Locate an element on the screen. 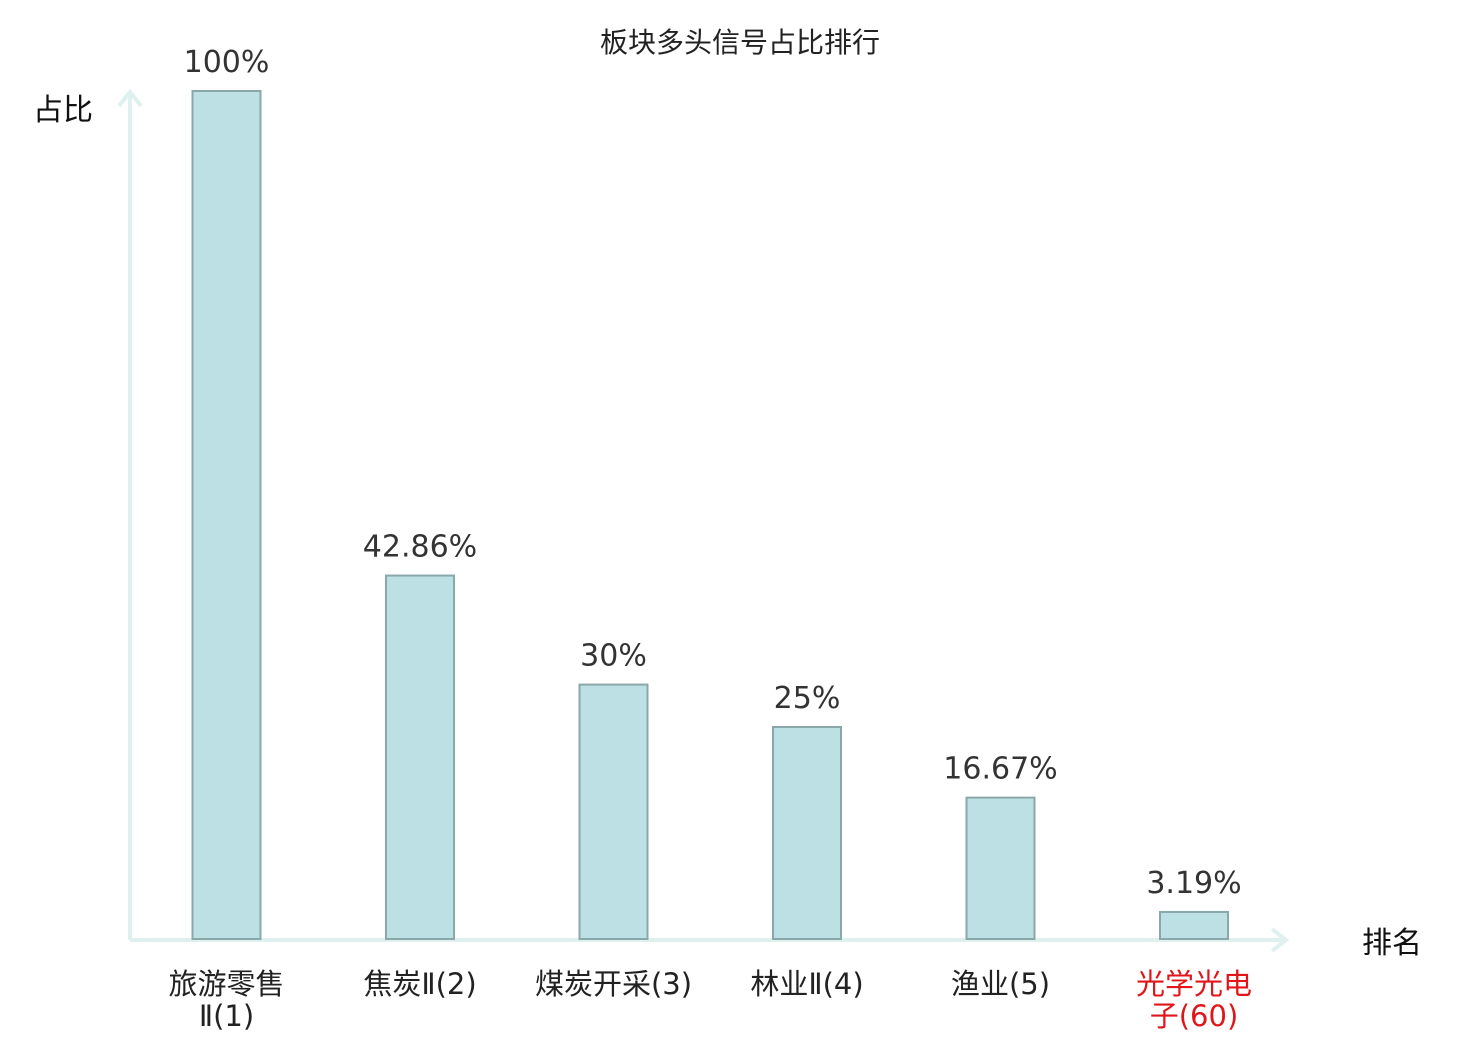 This screenshot has width=1480, height=1040. chart-title: 板块多头信号占比排行 is located at coordinates (740, 42).